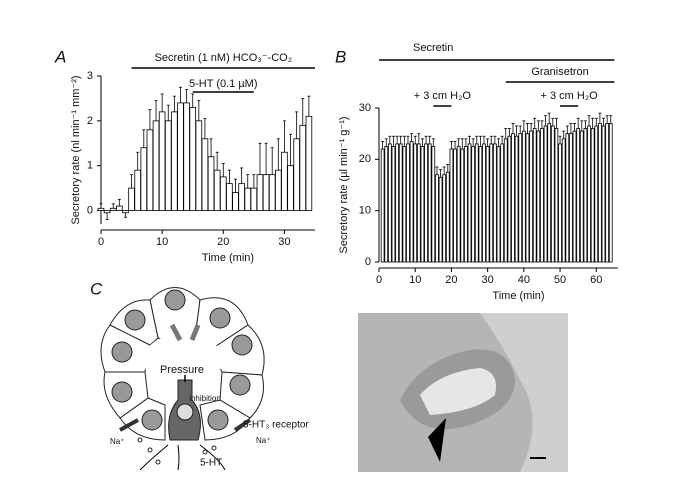 This screenshot has height=499, width=680. I want to click on y-axis-label: Secretory rate (nl min⁻¹ mm⁻²), so click(76, 149).